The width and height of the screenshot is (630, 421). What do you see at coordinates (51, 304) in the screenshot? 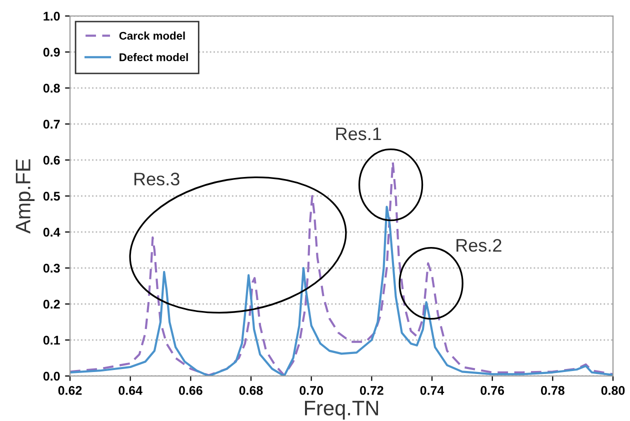
I see `y-tick-label: 0.2` at bounding box center [51, 304].